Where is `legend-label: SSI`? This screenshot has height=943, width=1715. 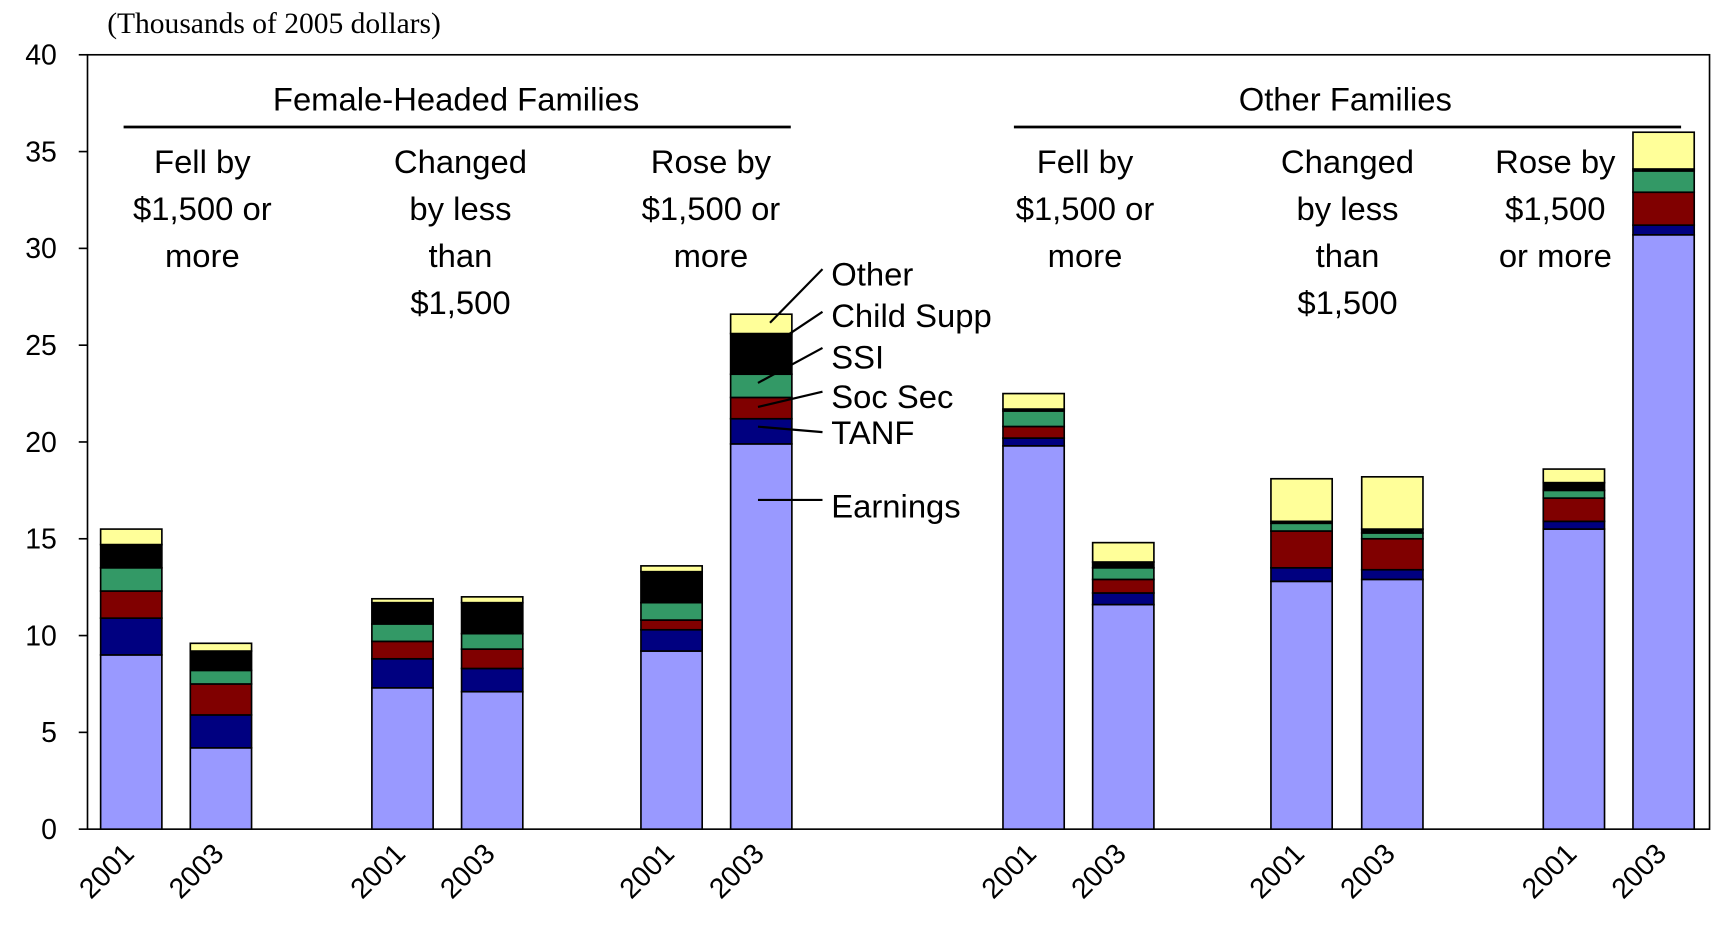 legend-label: SSI is located at coordinates (857, 357).